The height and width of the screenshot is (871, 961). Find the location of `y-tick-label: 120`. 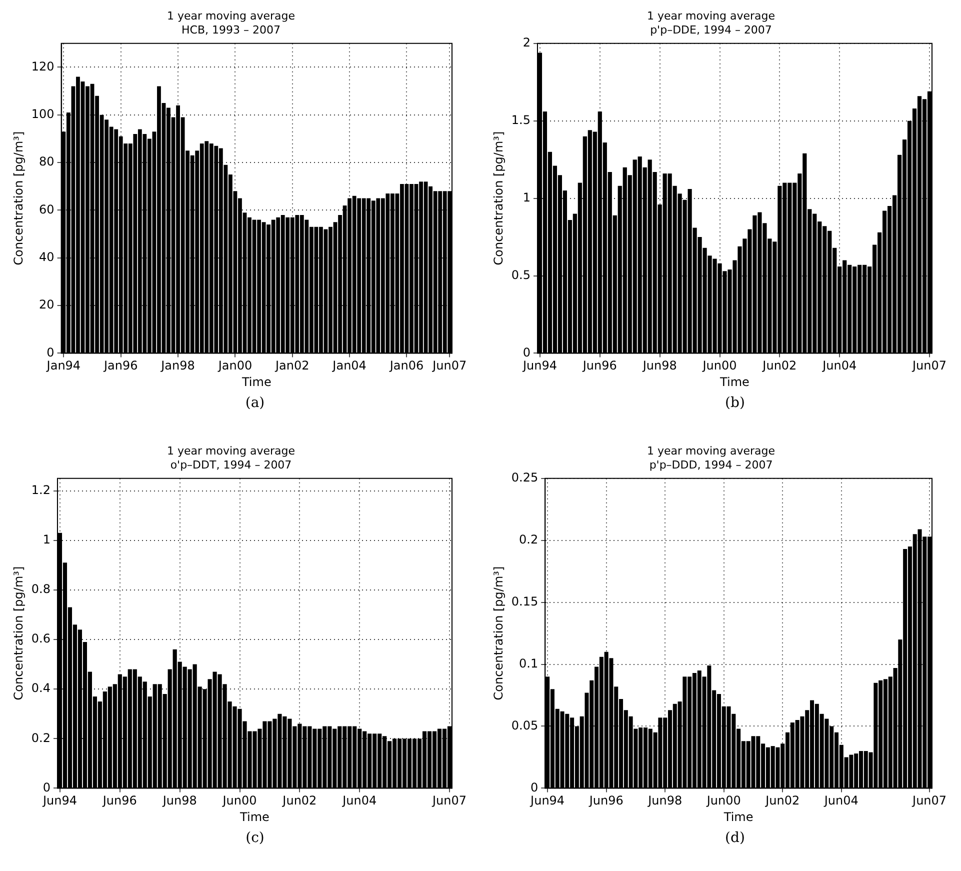

y-tick-label: 120 is located at coordinates (42, 66).